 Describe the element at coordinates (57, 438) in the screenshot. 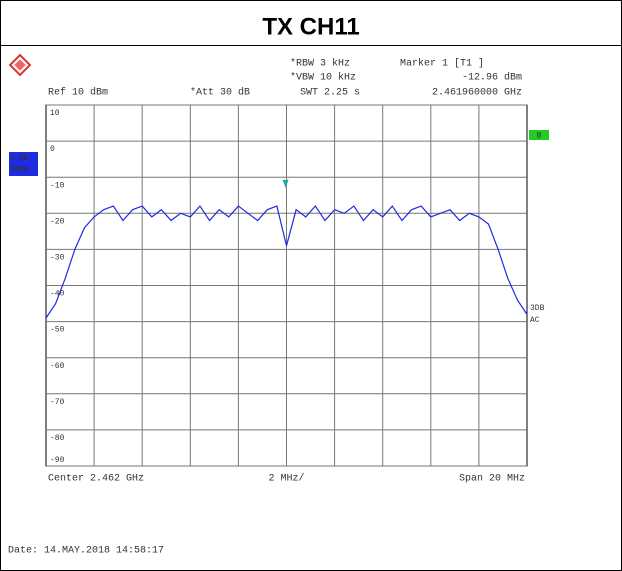

I see `y-tick-label: -80` at that location.